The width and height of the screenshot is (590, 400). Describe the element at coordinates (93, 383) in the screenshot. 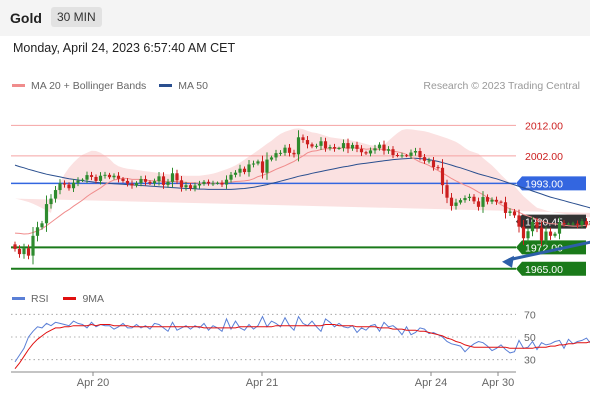

I see `x-tick-label: Apr 20` at that location.